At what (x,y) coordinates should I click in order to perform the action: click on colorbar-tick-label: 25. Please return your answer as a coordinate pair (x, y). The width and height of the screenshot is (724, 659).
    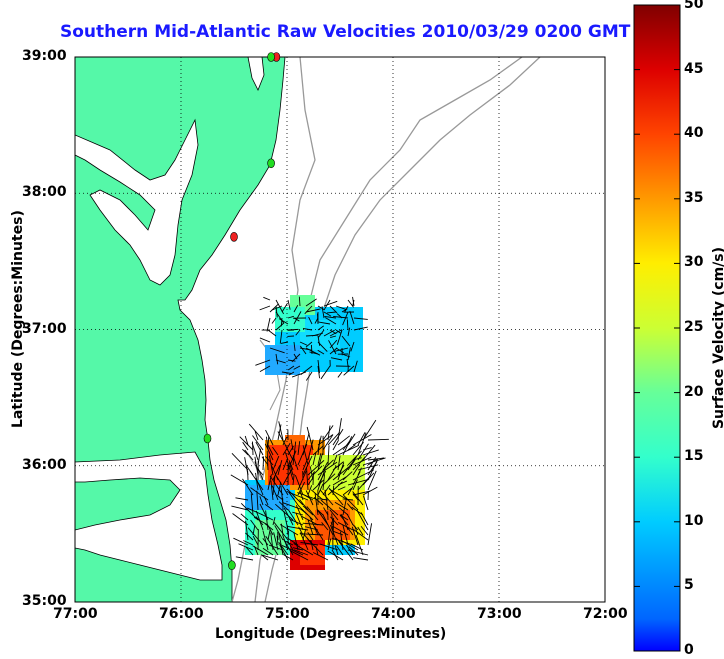
    Looking at the image, I should click on (694, 327).